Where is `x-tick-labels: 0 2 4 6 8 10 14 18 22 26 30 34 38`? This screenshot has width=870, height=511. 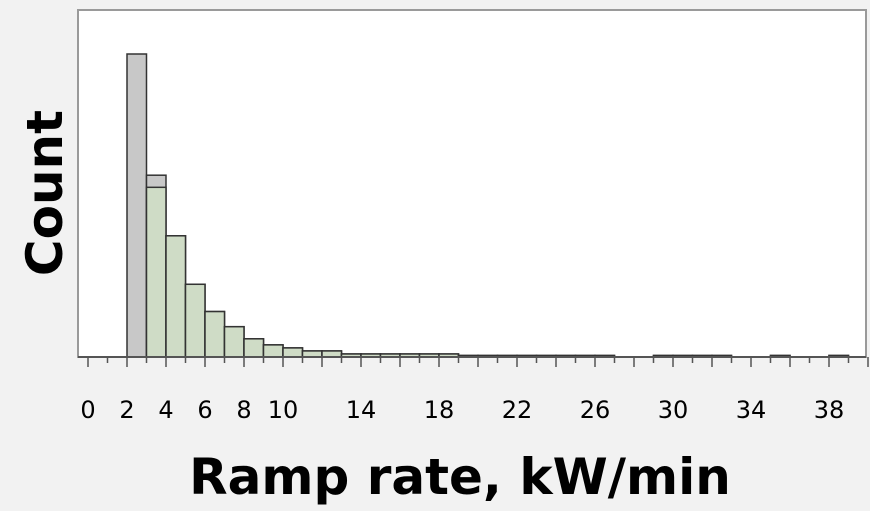 x-tick-labels: 0 2 4 6 8 10 14 18 22 26 30 34 38 is located at coordinates (462, 410).